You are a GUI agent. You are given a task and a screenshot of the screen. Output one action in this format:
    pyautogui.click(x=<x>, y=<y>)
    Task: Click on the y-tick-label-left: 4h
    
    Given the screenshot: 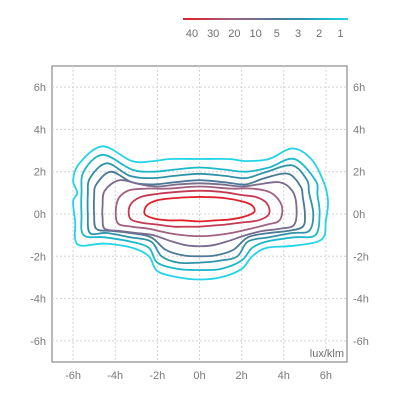 What is the action you would take?
    pyautogui.click(x=40, y=130)
    